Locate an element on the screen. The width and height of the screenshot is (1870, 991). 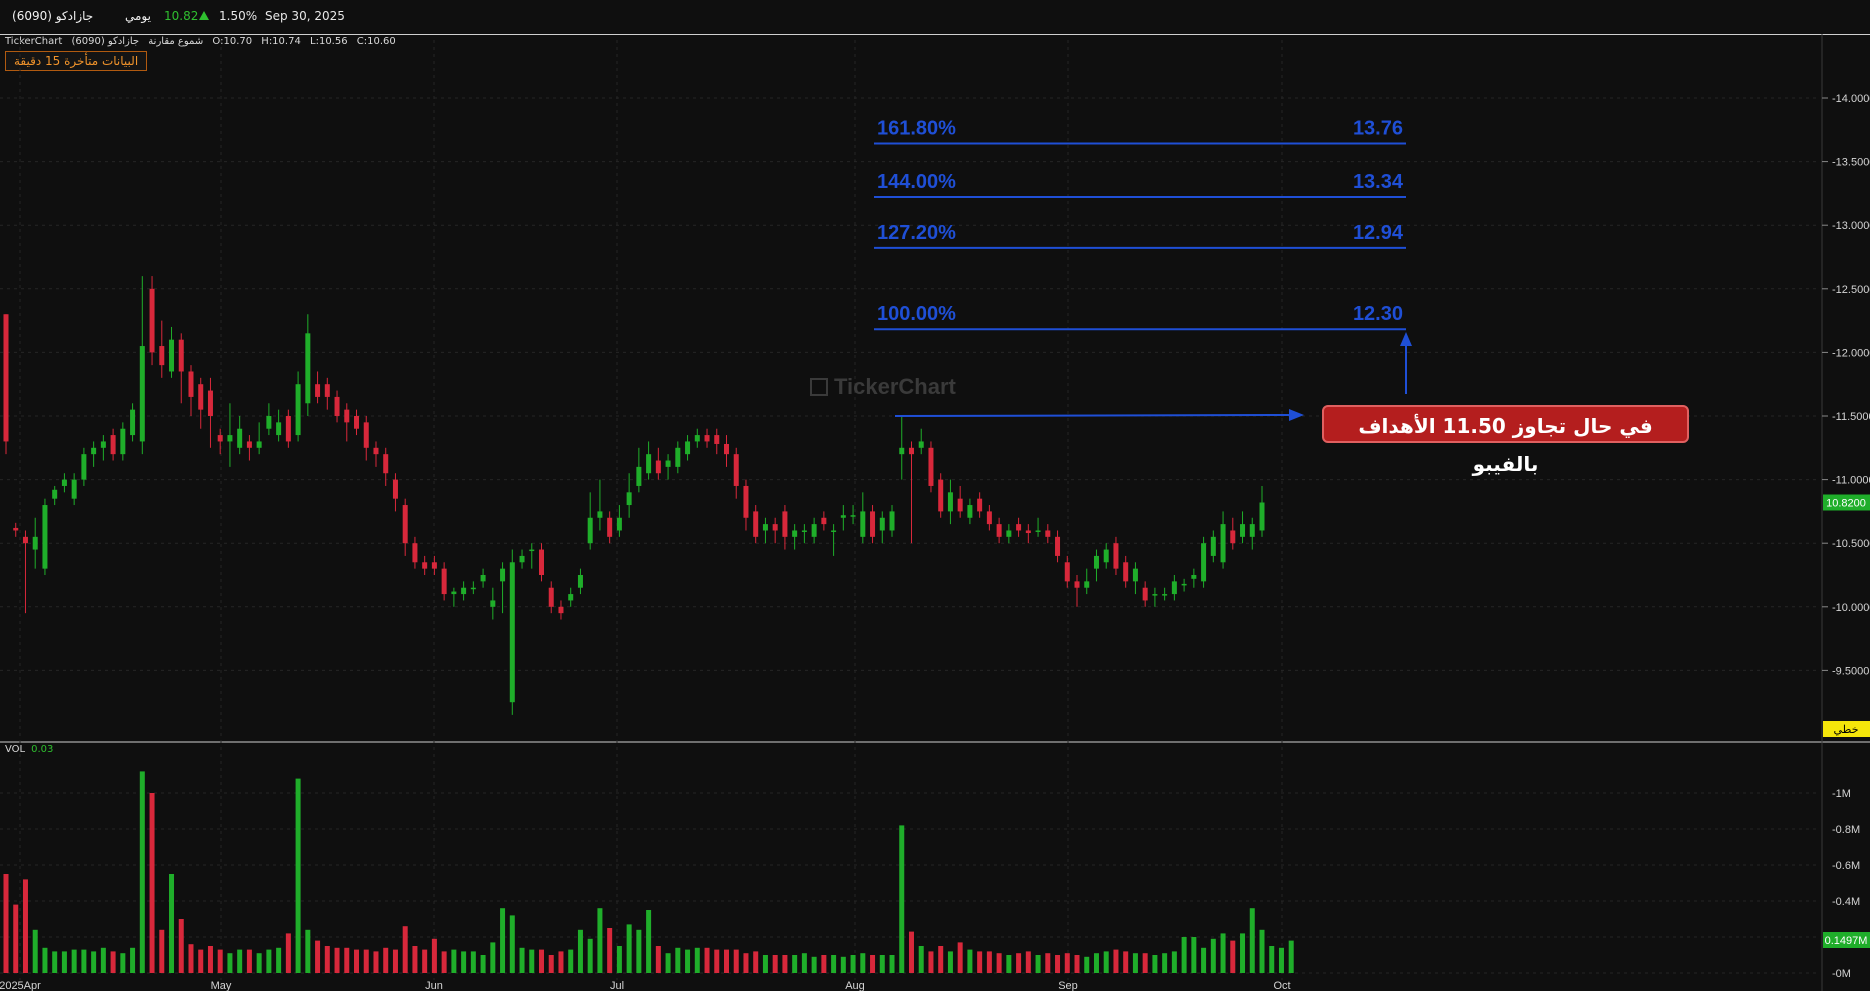
y-tick-label: -13.0000 is located at coordinates (1851, 226).